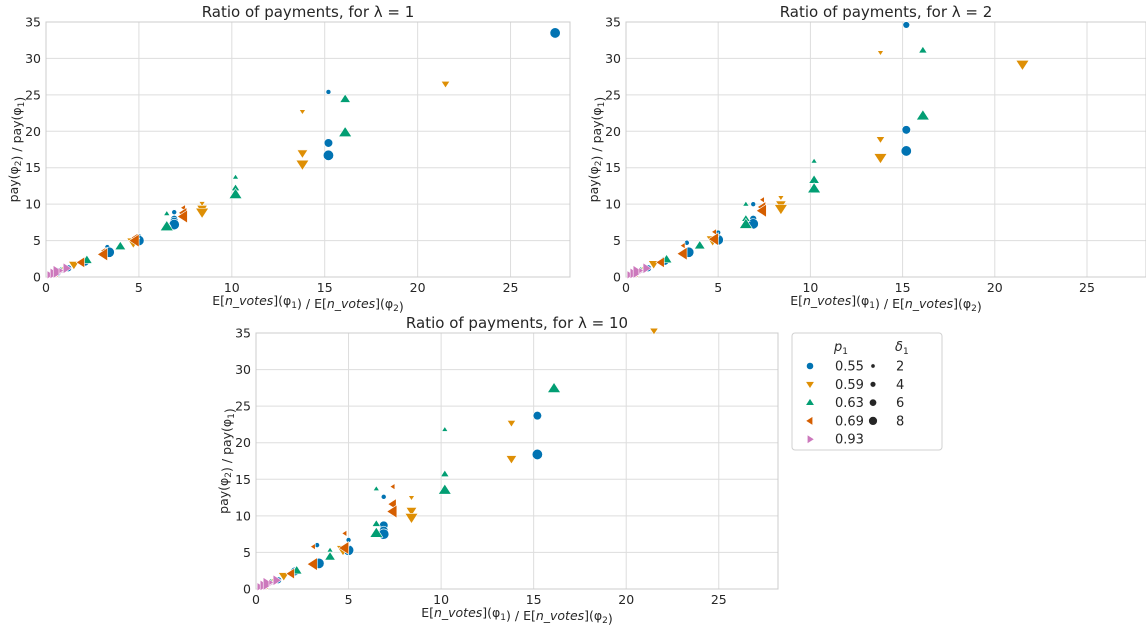 This screenshot has width=1146, height=626. I want to click on y-axis-label-part: 1, so click(22, 105).